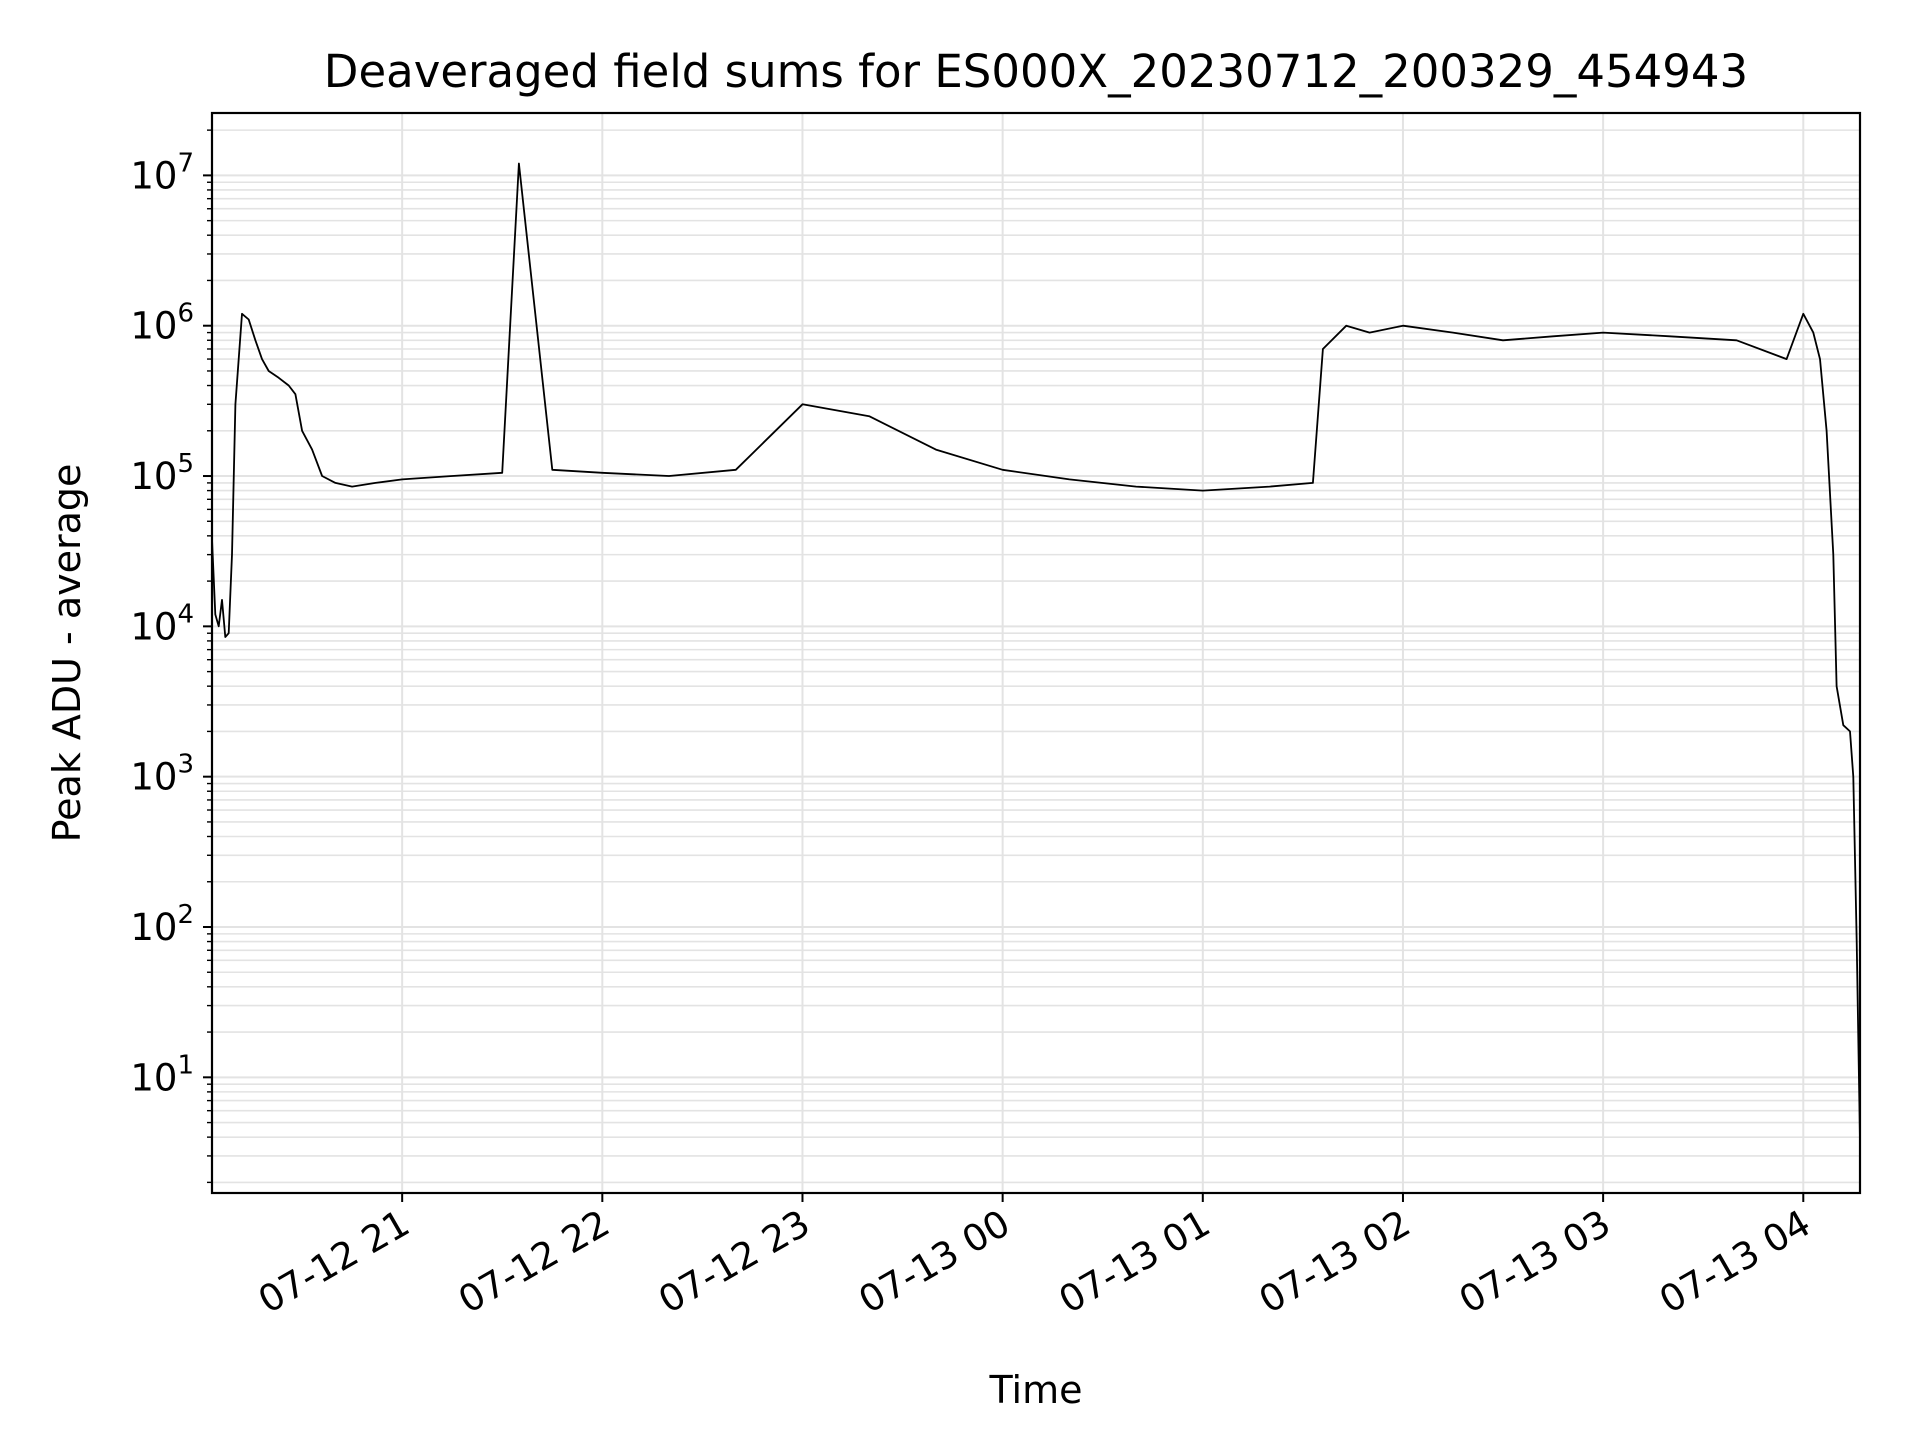  Describe the element at coordinates (1036, 1390) in the screenshot. I see `x-axis-label: Time` at that location.